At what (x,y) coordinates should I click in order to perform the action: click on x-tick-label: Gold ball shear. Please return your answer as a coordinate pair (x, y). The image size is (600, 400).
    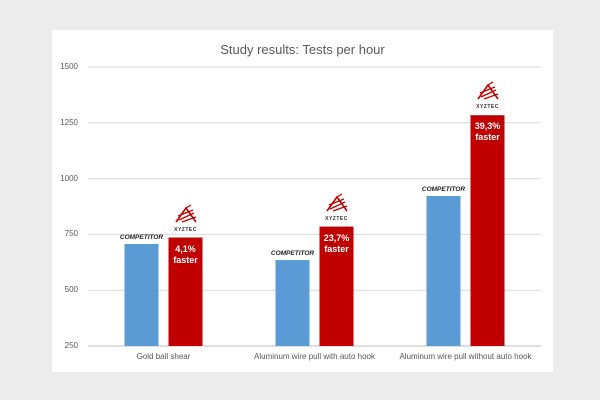
    Looking at the image, I should click on (163, 356).